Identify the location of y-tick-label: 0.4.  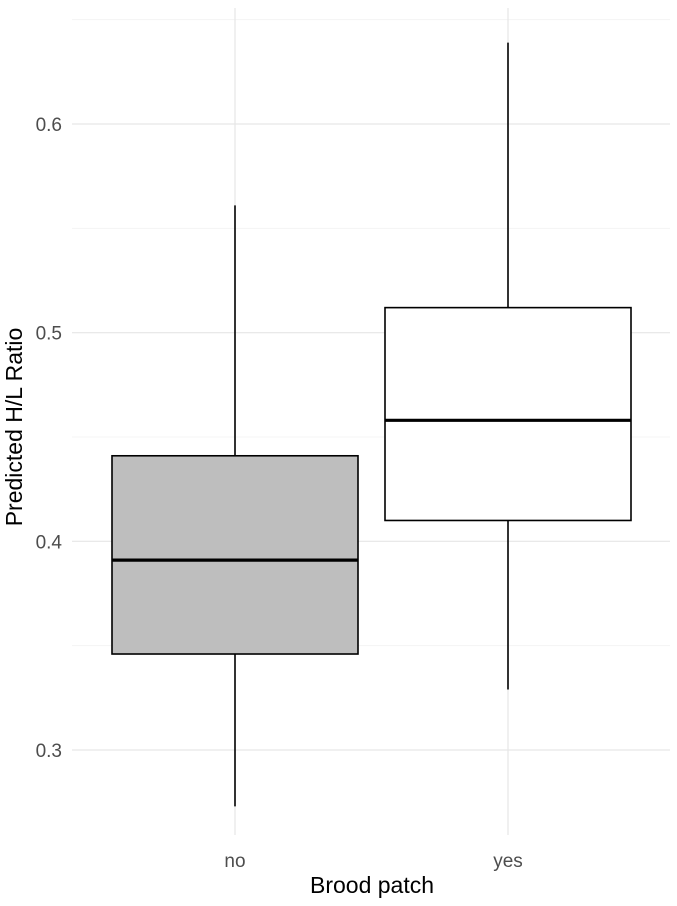
(49, 542).